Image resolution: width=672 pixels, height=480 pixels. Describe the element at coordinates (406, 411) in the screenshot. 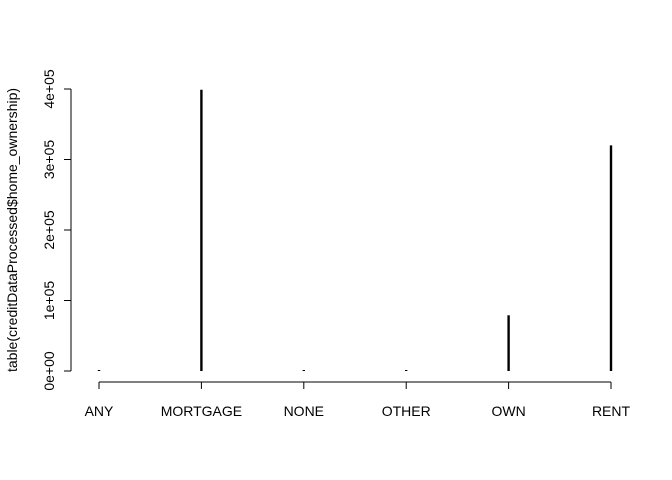

I see `x-tick-label: OTHER` at that location.